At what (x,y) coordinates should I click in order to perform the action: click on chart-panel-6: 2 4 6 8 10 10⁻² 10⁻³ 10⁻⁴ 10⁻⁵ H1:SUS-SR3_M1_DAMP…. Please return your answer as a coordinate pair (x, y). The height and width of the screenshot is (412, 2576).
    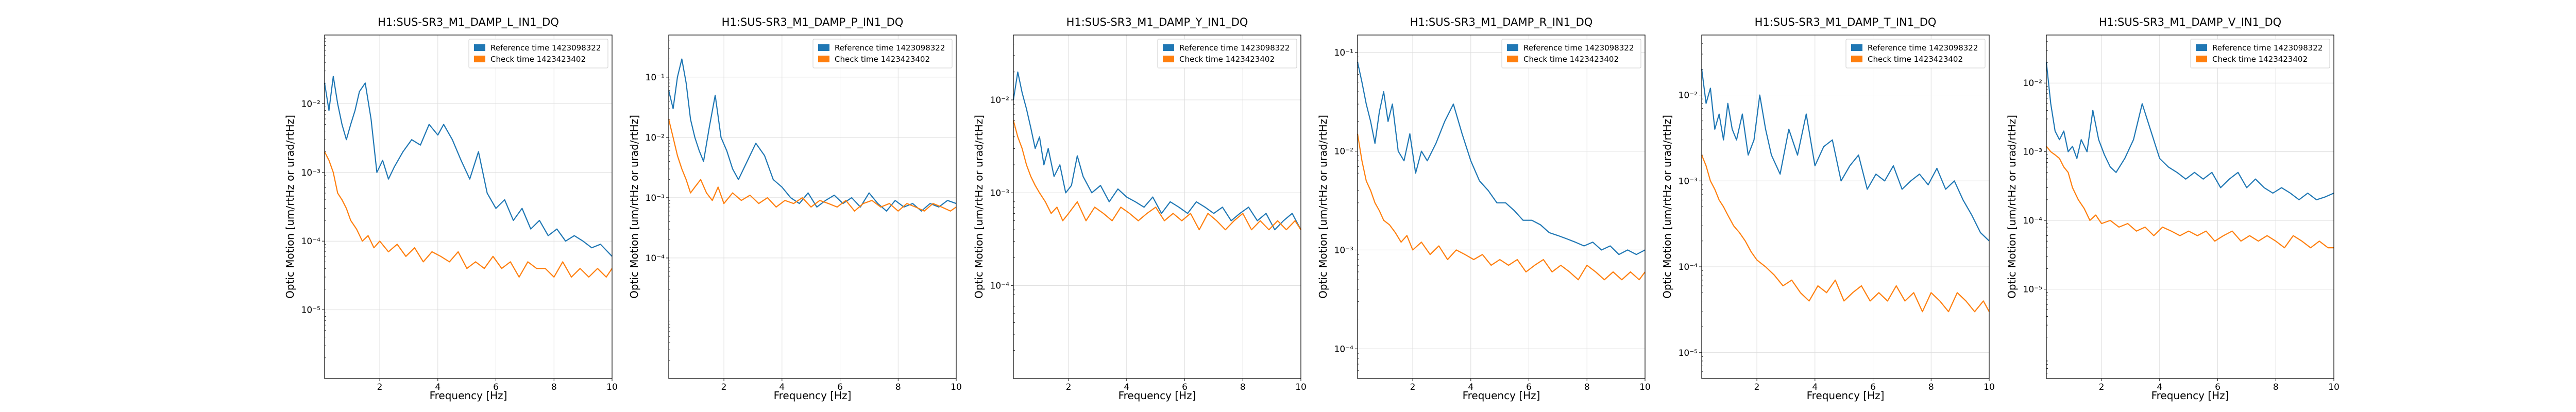
    Looking at the image, I should click on (2173, 209).